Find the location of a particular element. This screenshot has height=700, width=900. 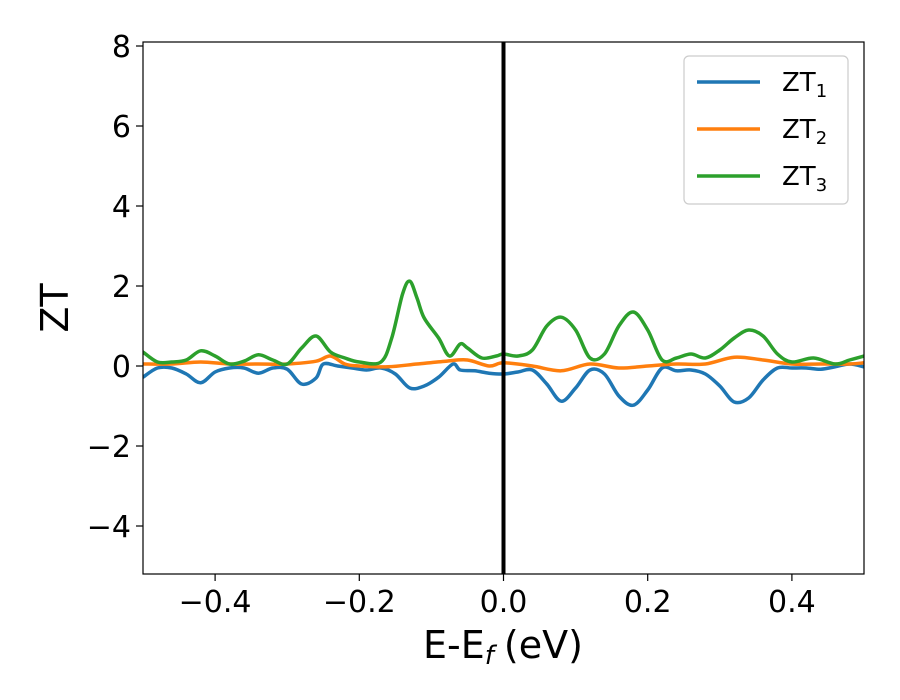

legend-box is located at coordinates (766, 130).